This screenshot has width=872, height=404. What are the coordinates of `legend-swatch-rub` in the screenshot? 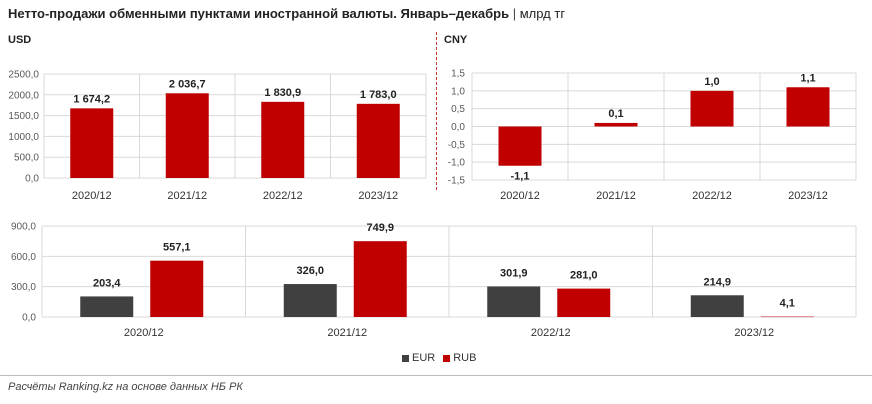 It's located at (447, 358).